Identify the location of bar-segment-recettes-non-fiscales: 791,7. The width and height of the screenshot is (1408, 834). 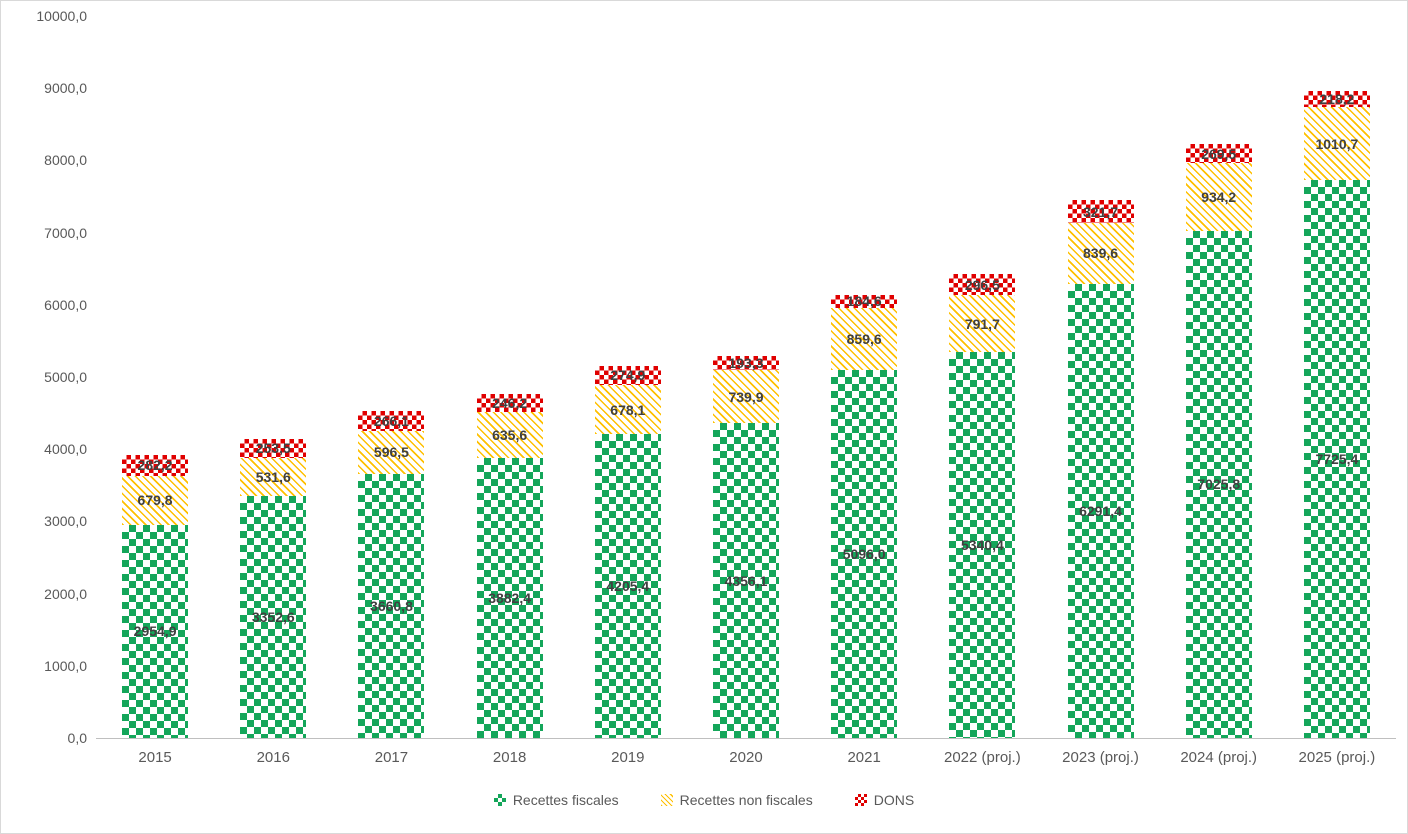
(982, 324).